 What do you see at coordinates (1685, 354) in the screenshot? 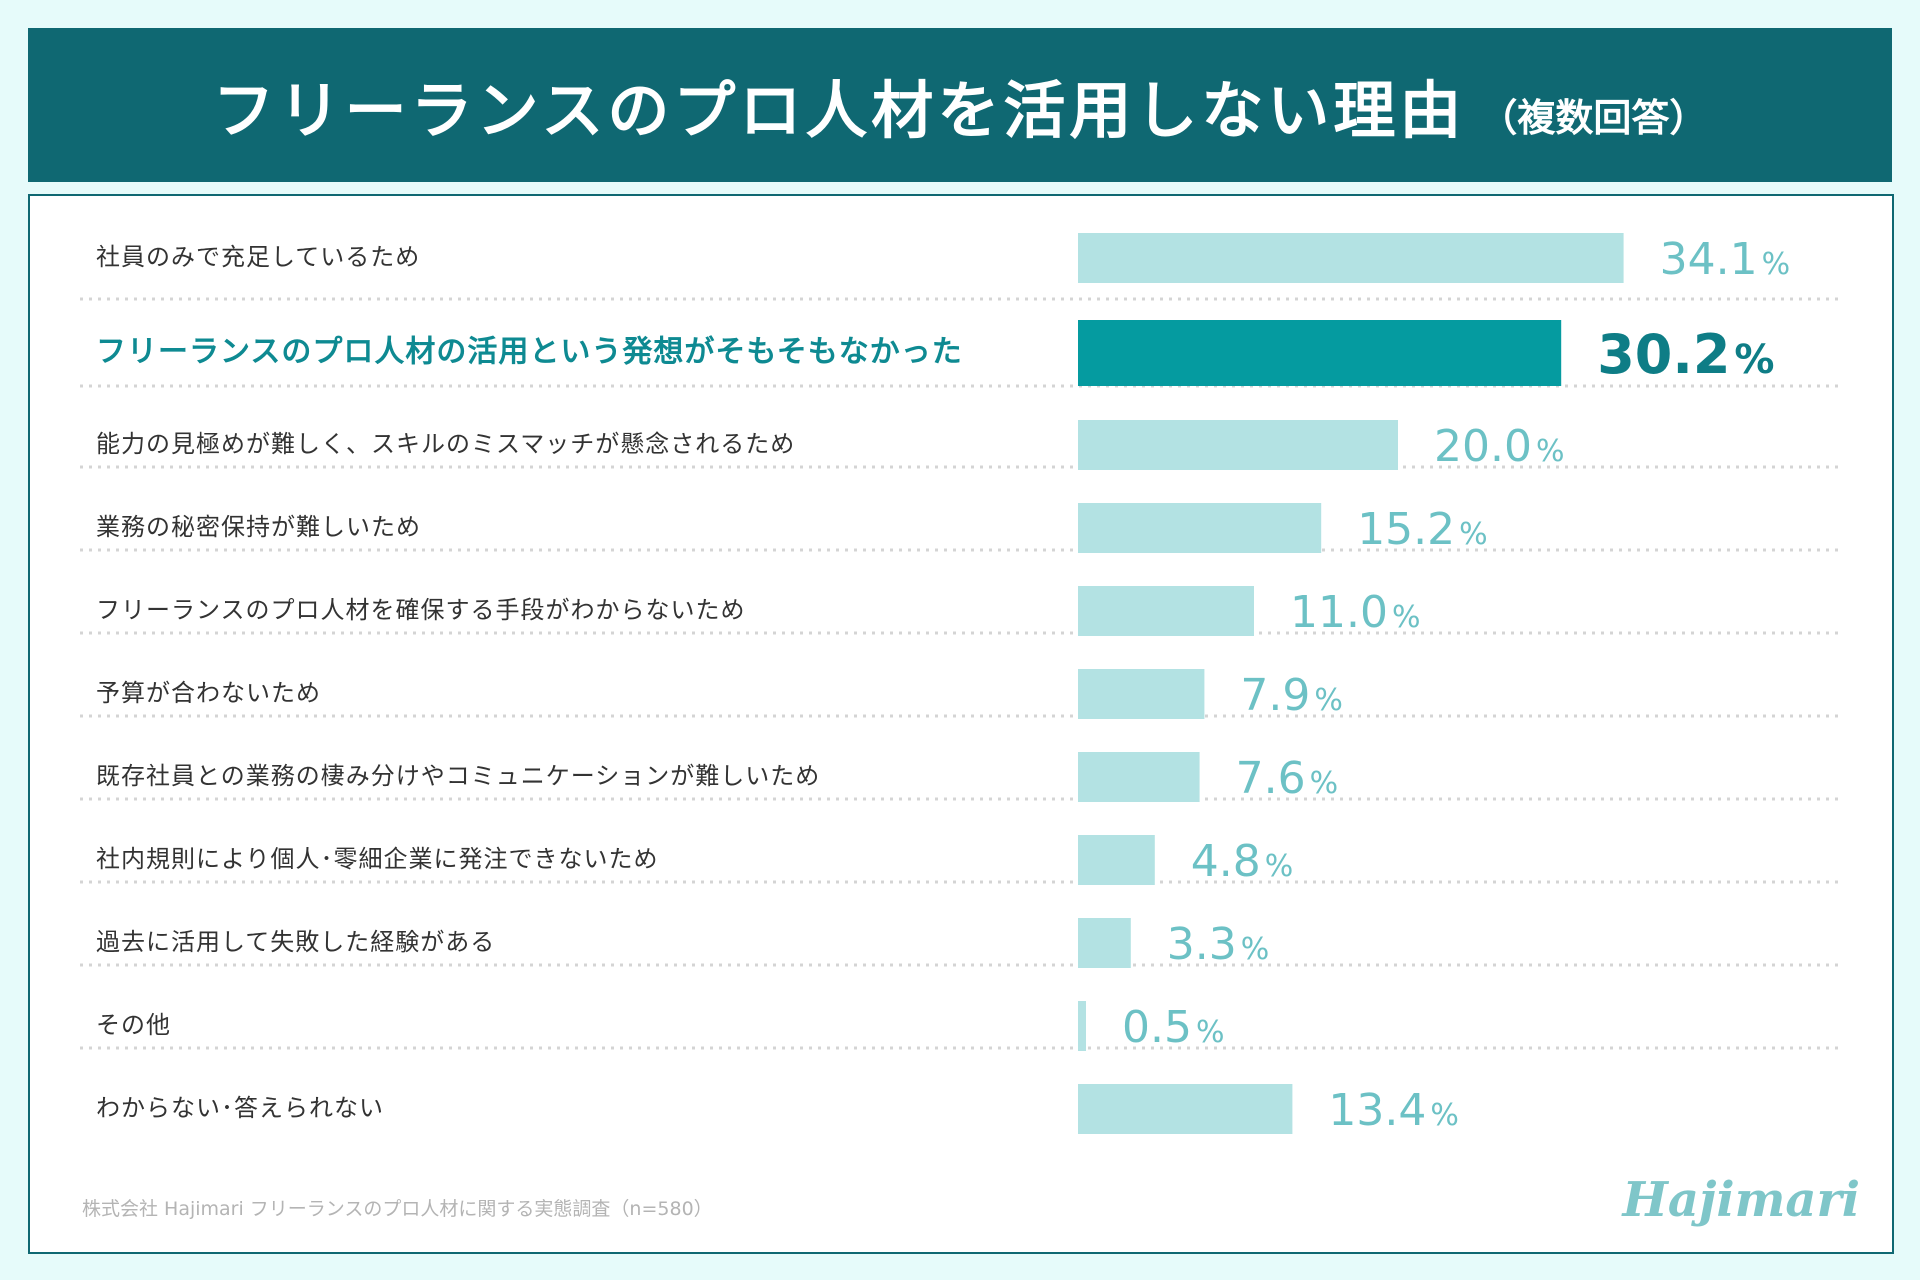
I see `data-label: 30.2%` at bounding box center [1685, 354].